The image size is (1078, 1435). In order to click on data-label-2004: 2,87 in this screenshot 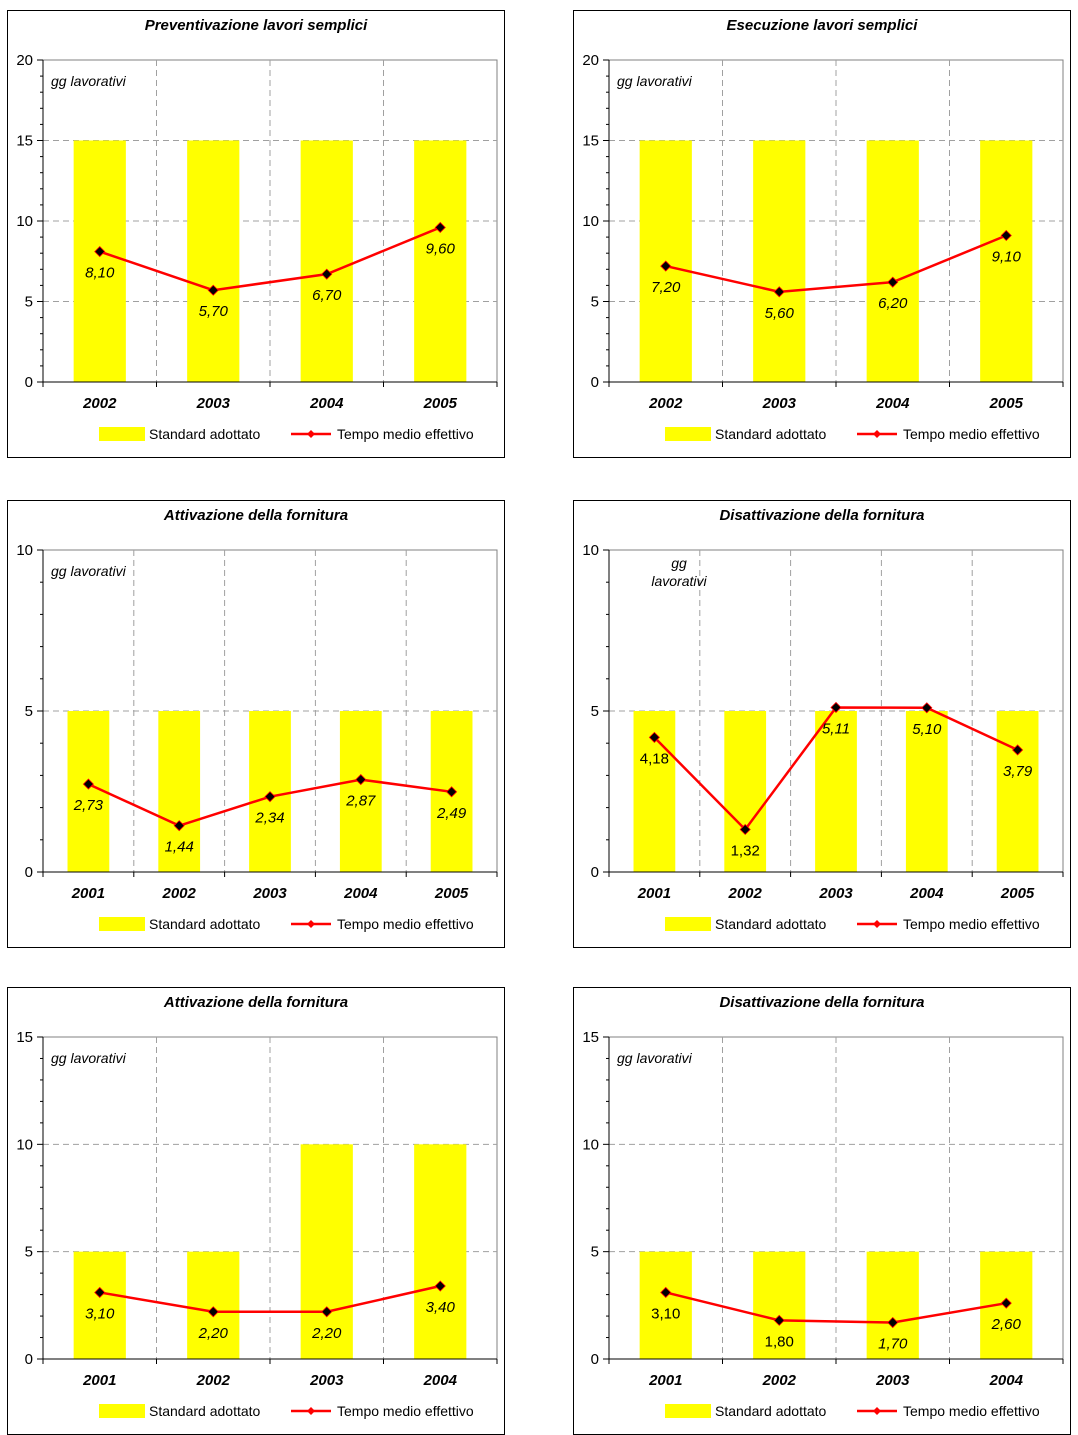, I will do `click(360, 801)`.